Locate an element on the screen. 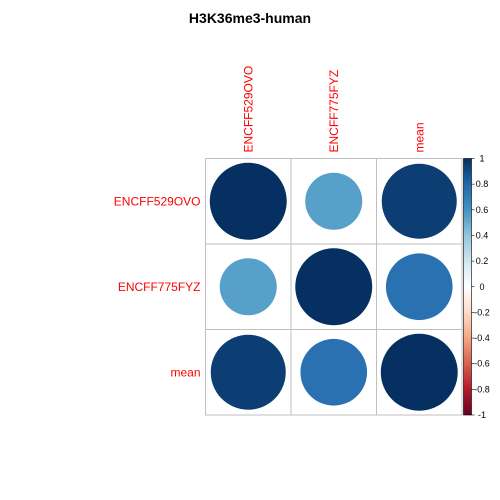  colorbar: 1 0.8 0.6 0.4 0.2 0 -0.2 -0.4 -0.6 -0.8 -1 is located at coordinates (476, 287).